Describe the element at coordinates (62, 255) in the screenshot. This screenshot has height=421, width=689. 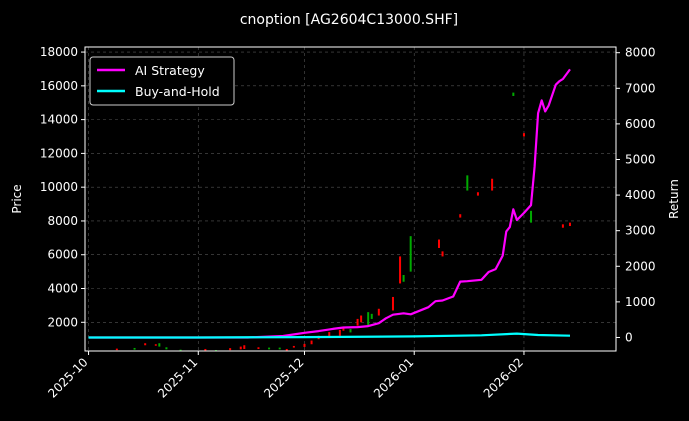
I see `left-tick-label: 6000` at that location.